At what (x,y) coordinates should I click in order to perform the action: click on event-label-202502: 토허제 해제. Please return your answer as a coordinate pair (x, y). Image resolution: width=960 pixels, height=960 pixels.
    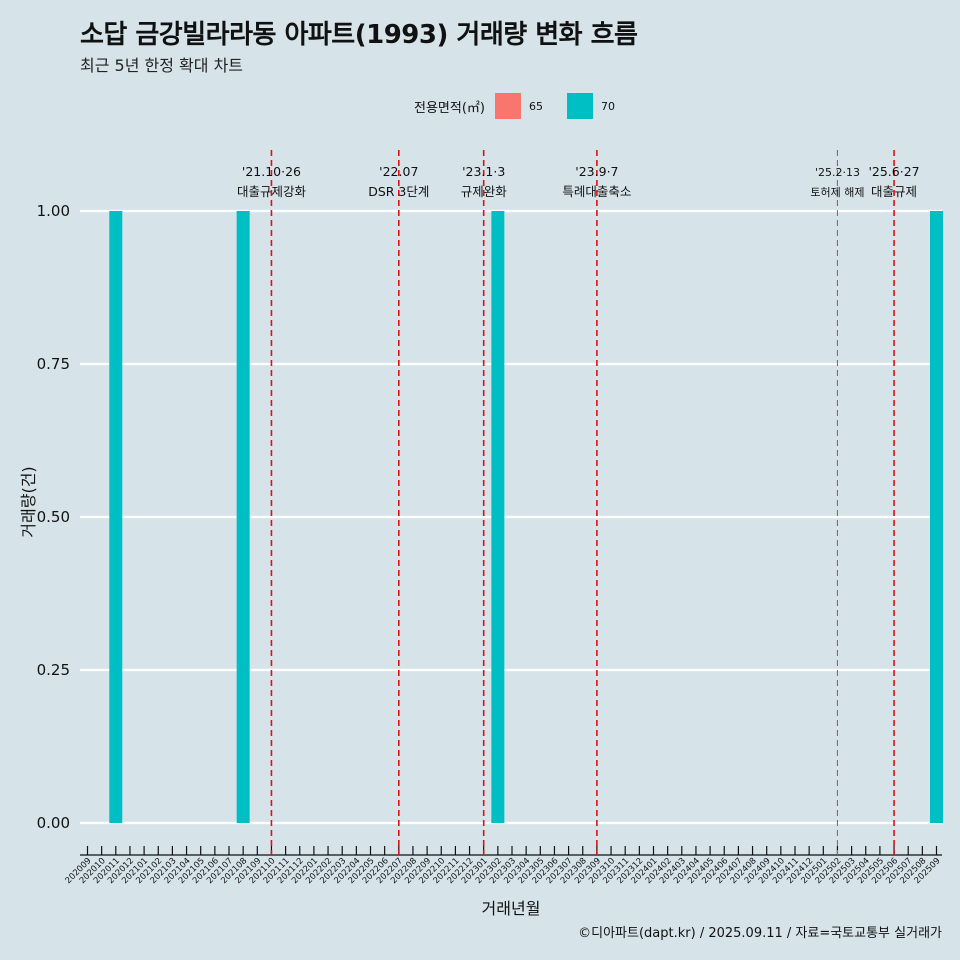
    Looking at the image, I should click on (837, 192).